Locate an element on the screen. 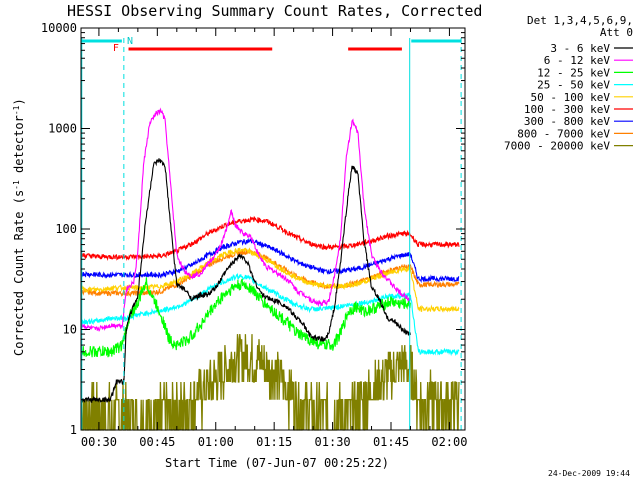  y-axis-label: Corrected Count Rate (s-1 detector-1) is located at coordinates (19, 227).